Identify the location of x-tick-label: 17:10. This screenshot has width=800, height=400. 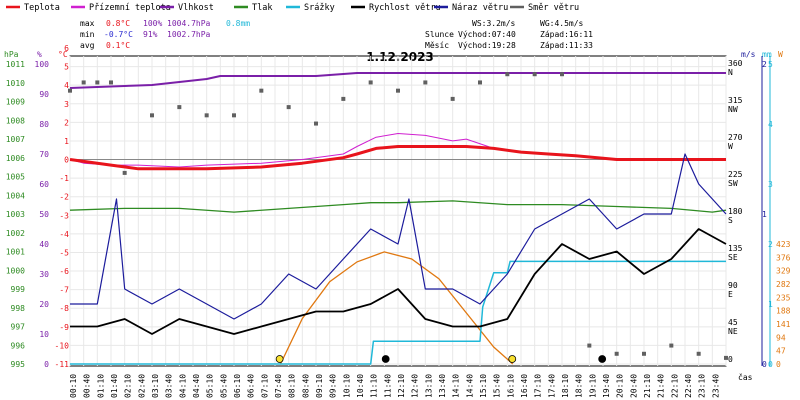
(538, 386).